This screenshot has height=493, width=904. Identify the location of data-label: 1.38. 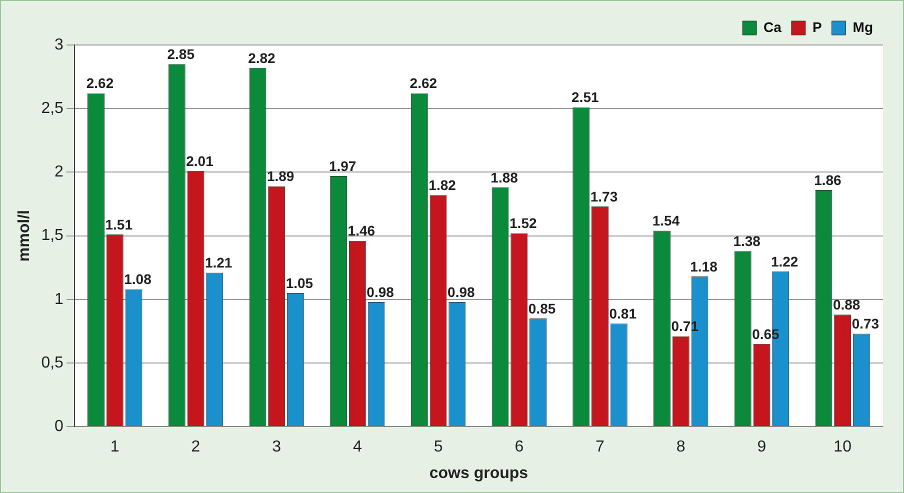
(747, 240).